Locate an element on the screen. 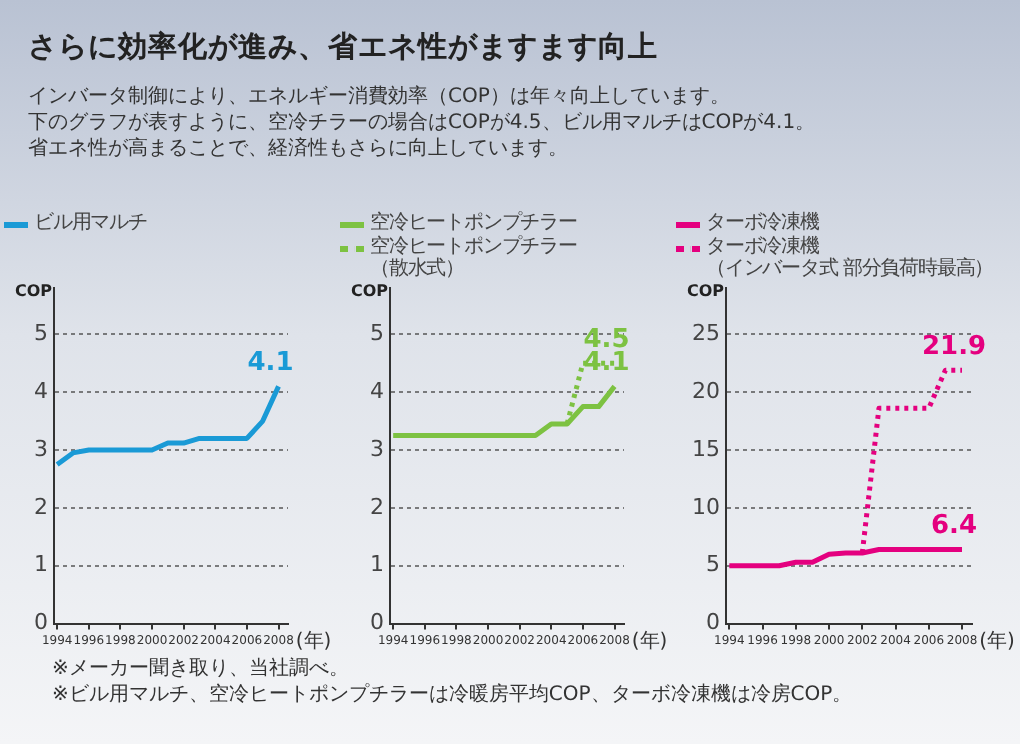  legend-label: ビル用マルチ is located at coordinates (90, 223).